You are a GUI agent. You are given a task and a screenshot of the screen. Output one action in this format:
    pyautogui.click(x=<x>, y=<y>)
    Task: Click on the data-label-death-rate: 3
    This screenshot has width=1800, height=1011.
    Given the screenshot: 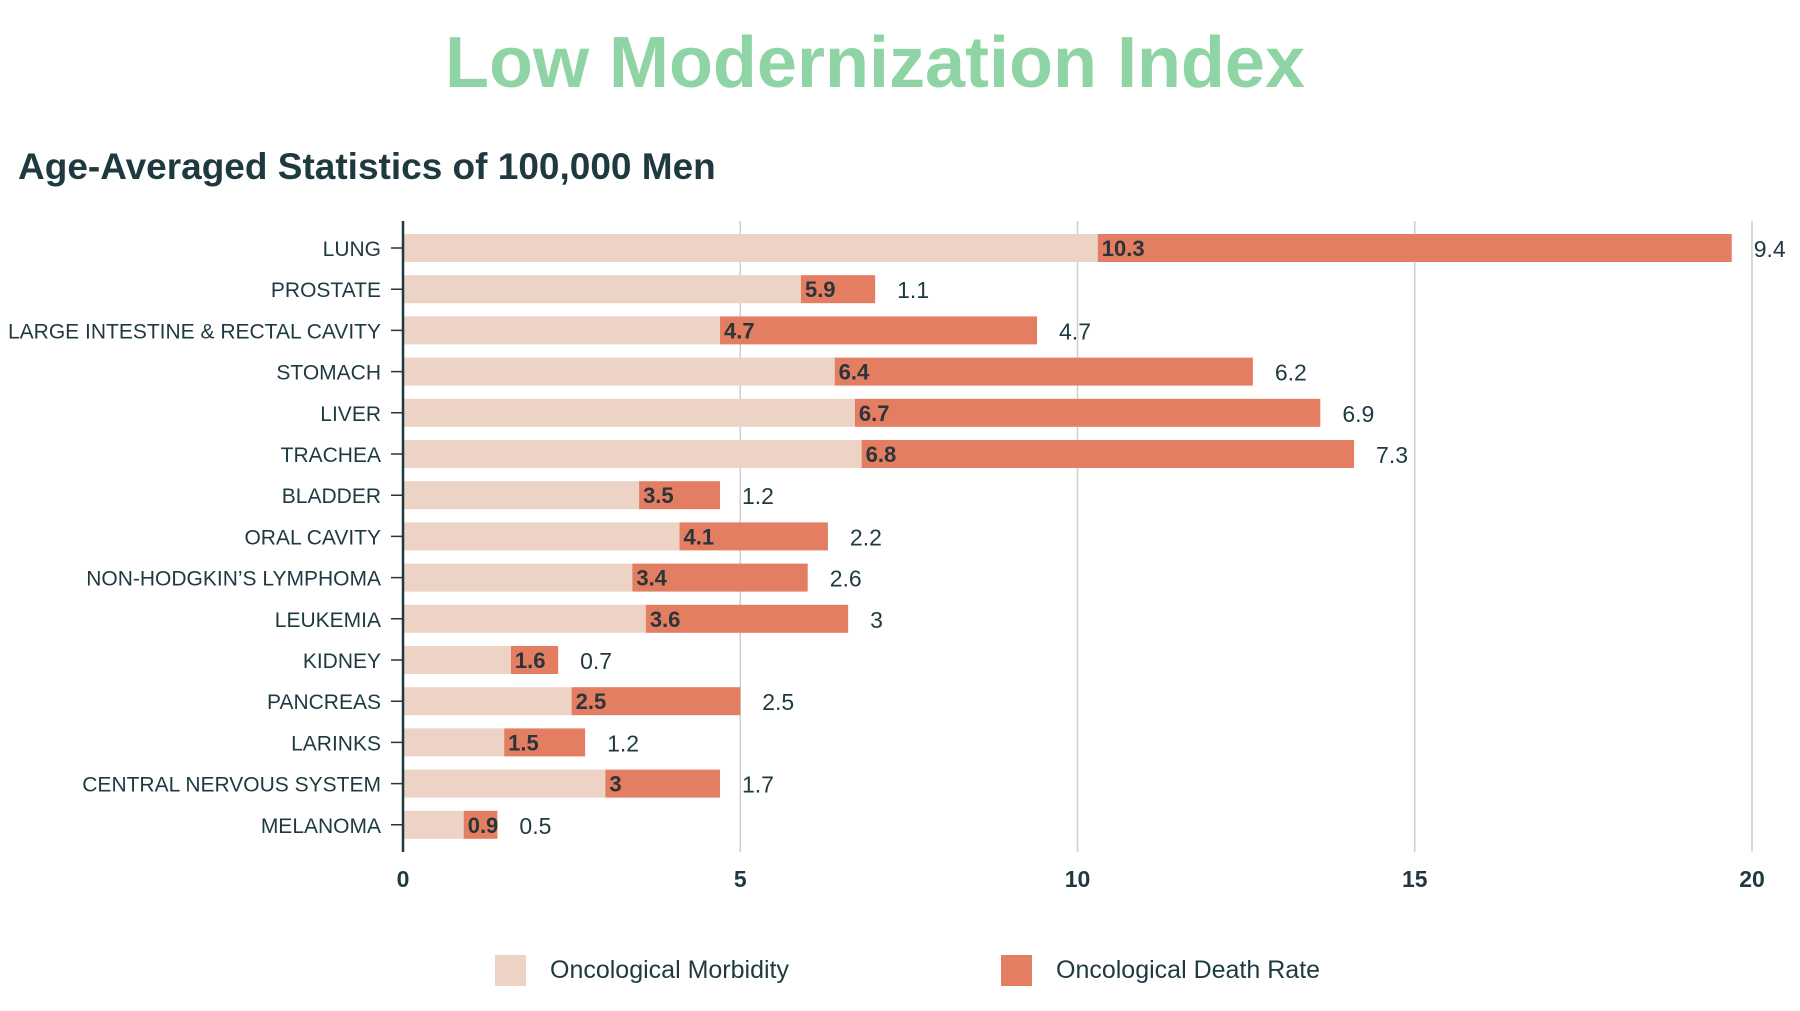 What is the action you would take?
    pyautogui.click(x=876, y=620)
    